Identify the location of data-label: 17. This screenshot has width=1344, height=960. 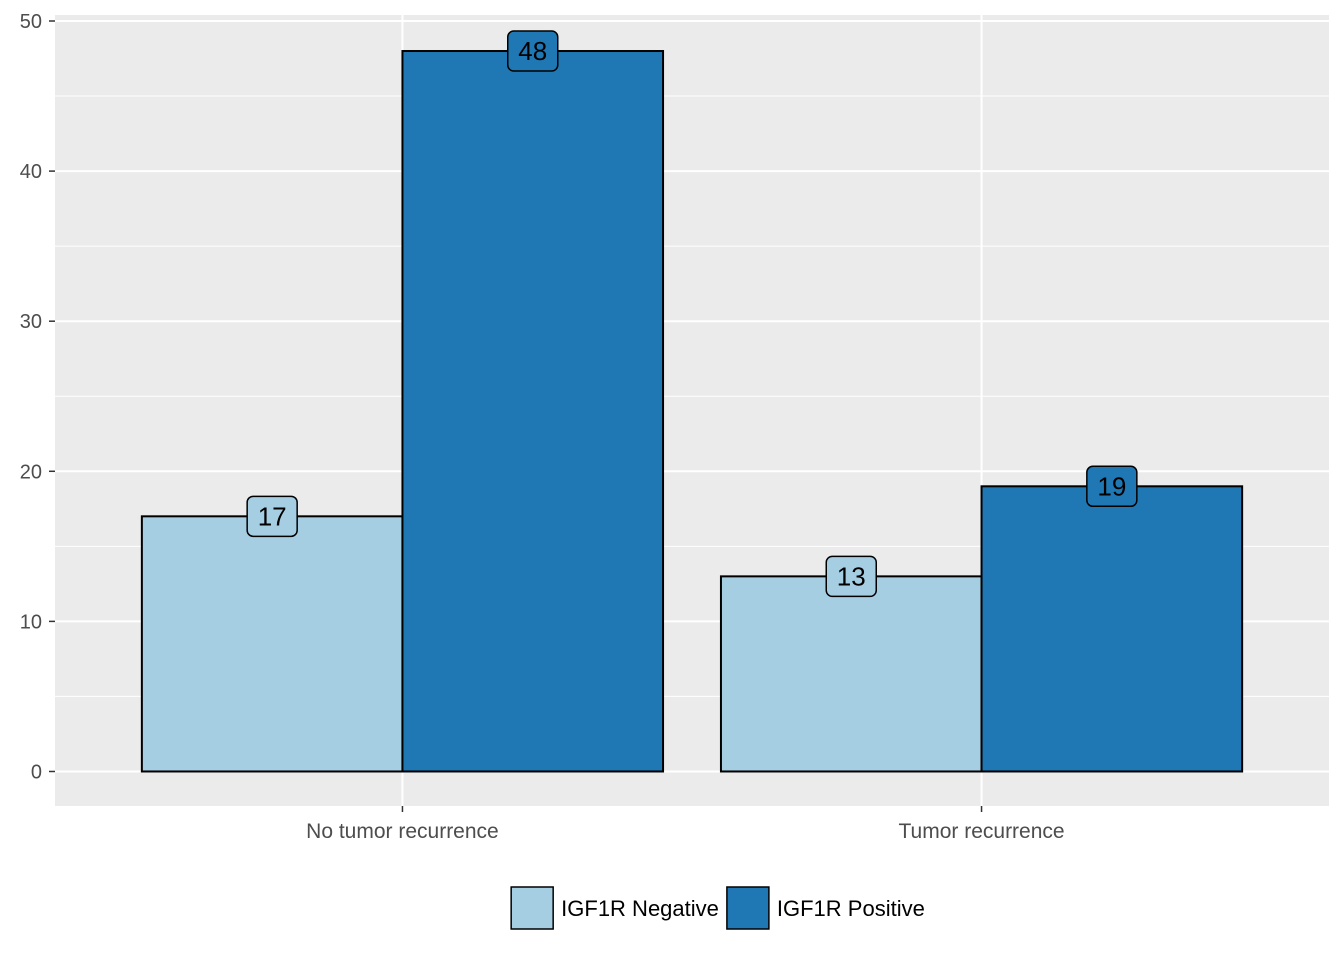
(272, 516).